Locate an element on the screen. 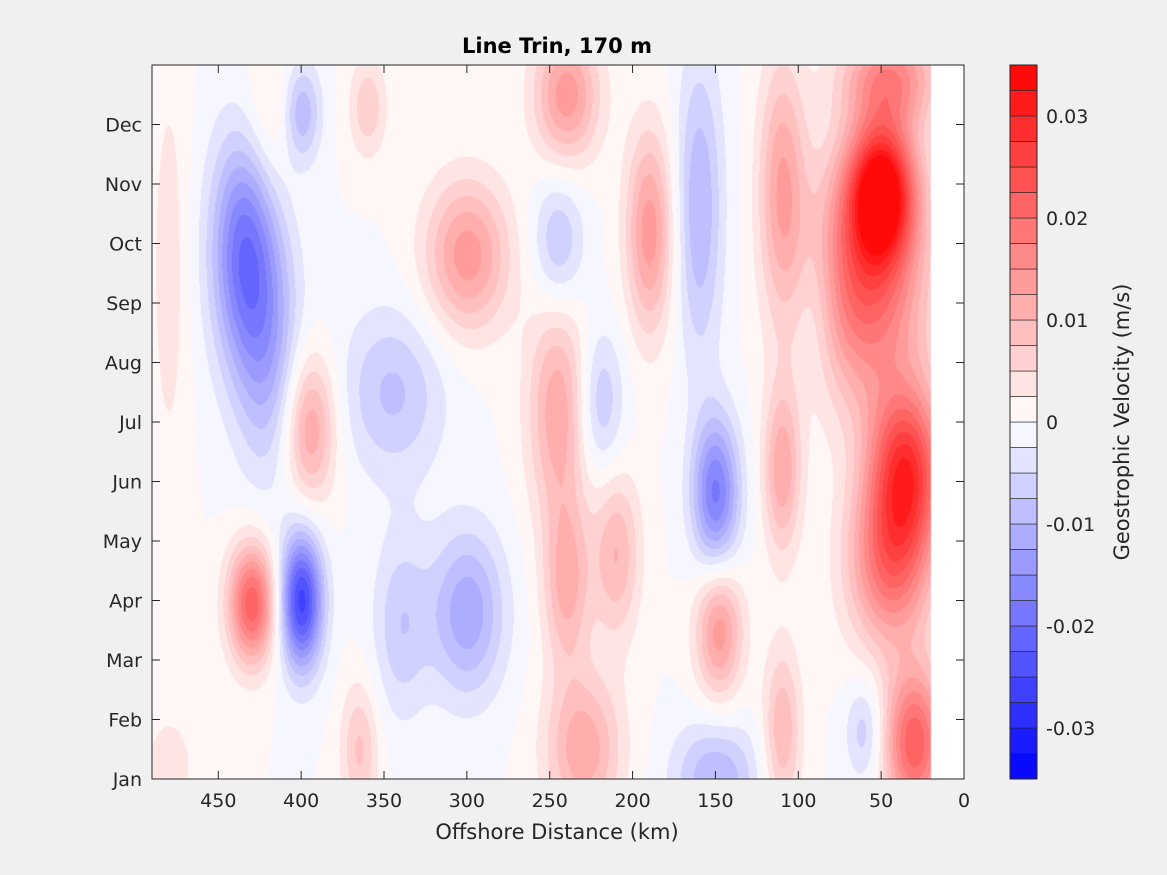 Image resolution: width=1167 pixels, height=875 pixels. colorbar-tick-label: -0.03 is located at coordinates (1070, 729).